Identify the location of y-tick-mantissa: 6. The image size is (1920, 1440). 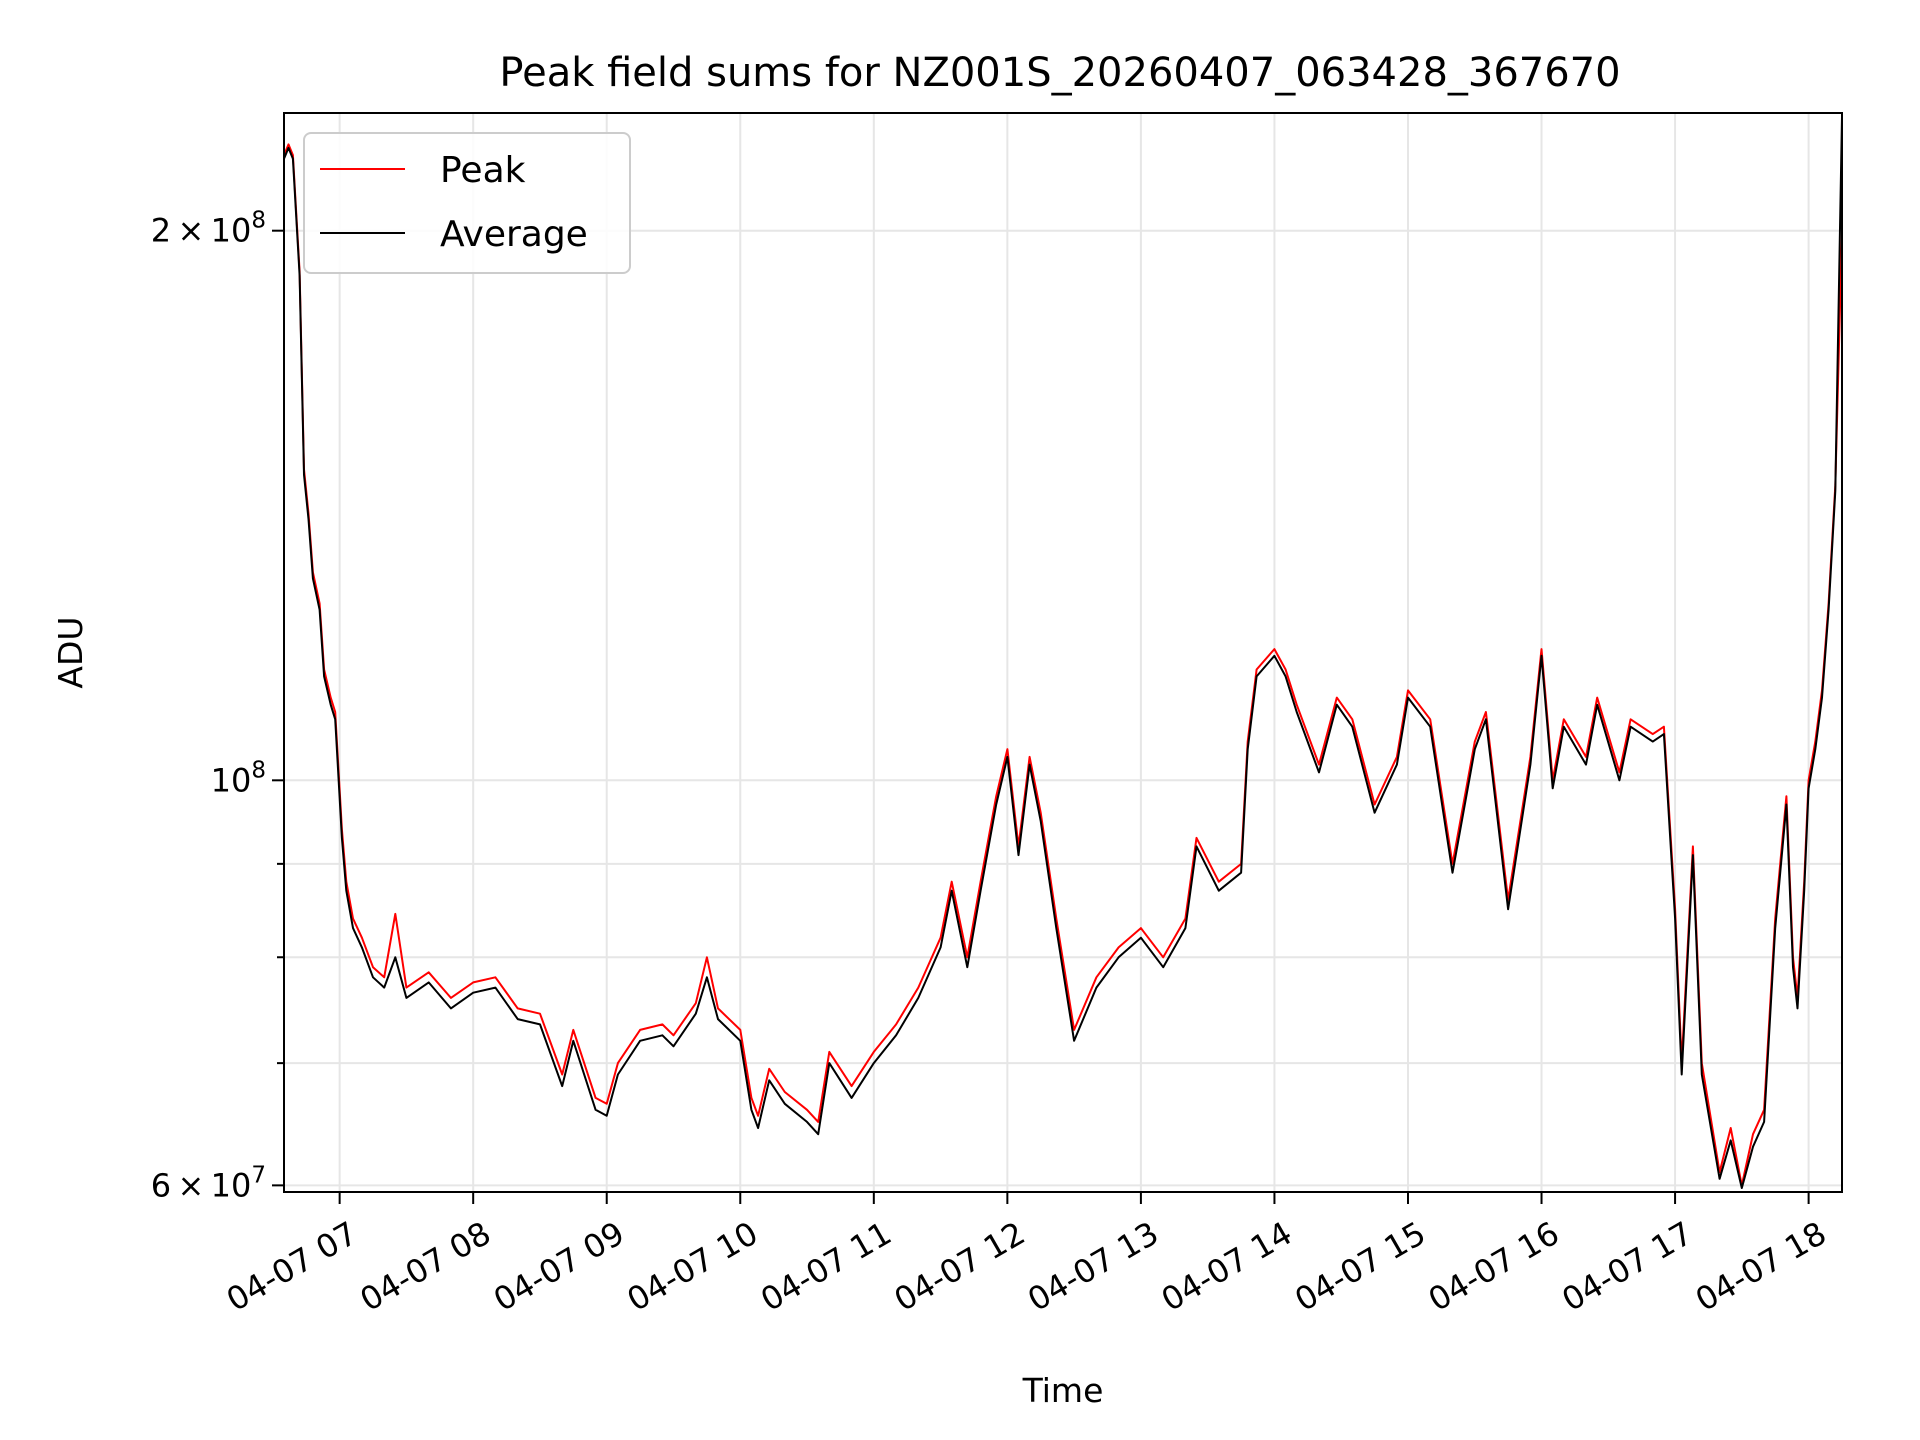
(161, 1185).